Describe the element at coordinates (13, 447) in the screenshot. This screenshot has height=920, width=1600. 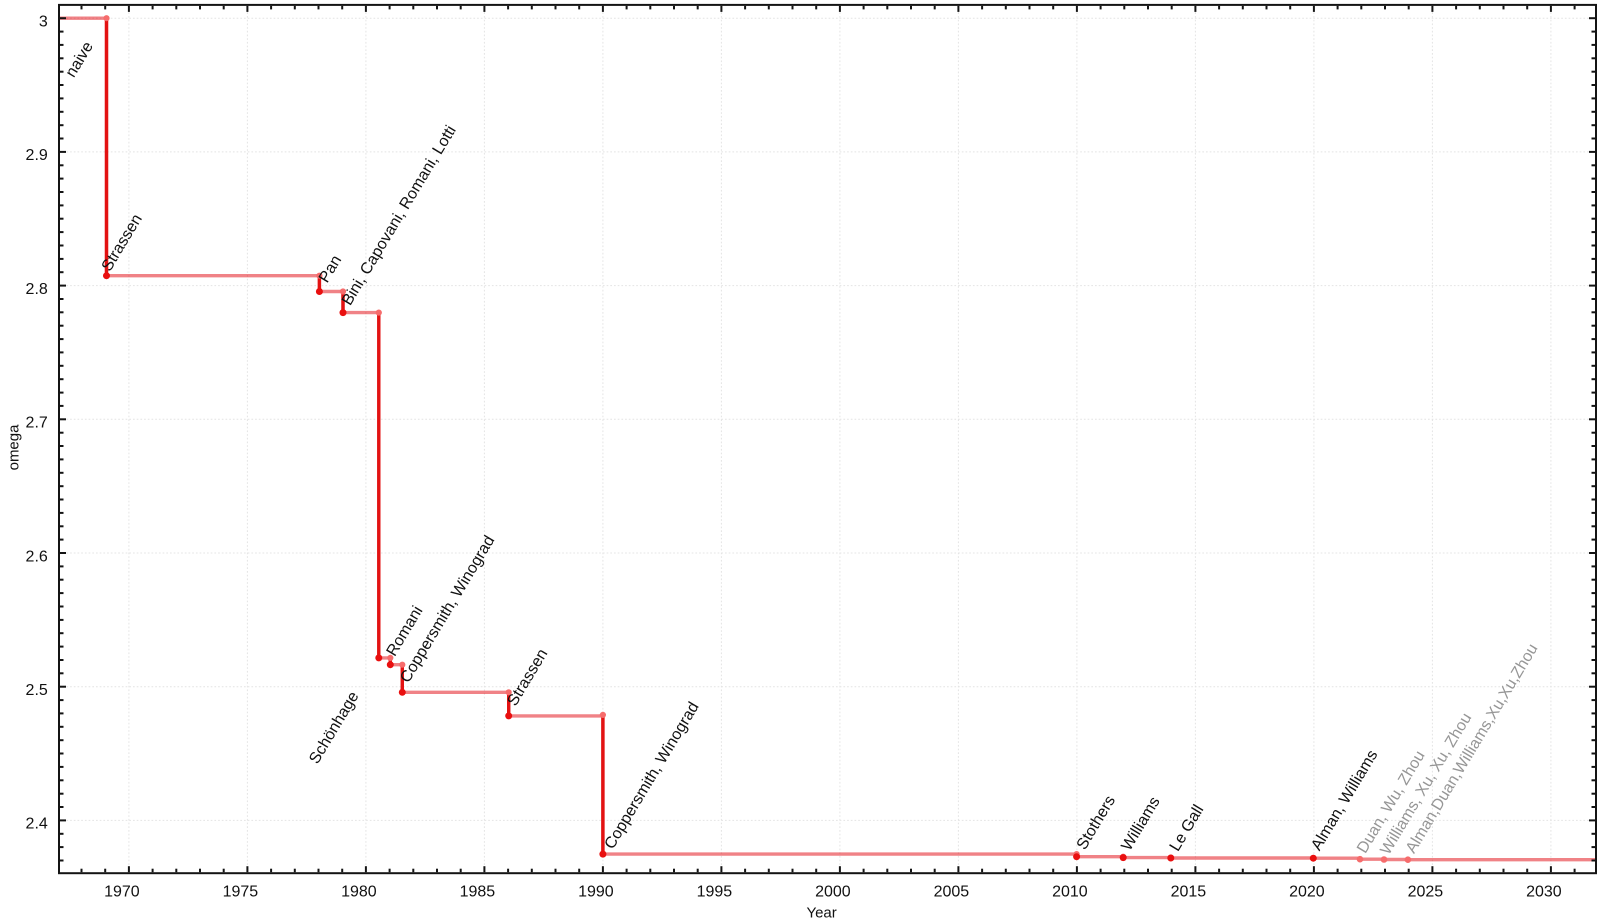
I see `svg-text: omega` at that location.